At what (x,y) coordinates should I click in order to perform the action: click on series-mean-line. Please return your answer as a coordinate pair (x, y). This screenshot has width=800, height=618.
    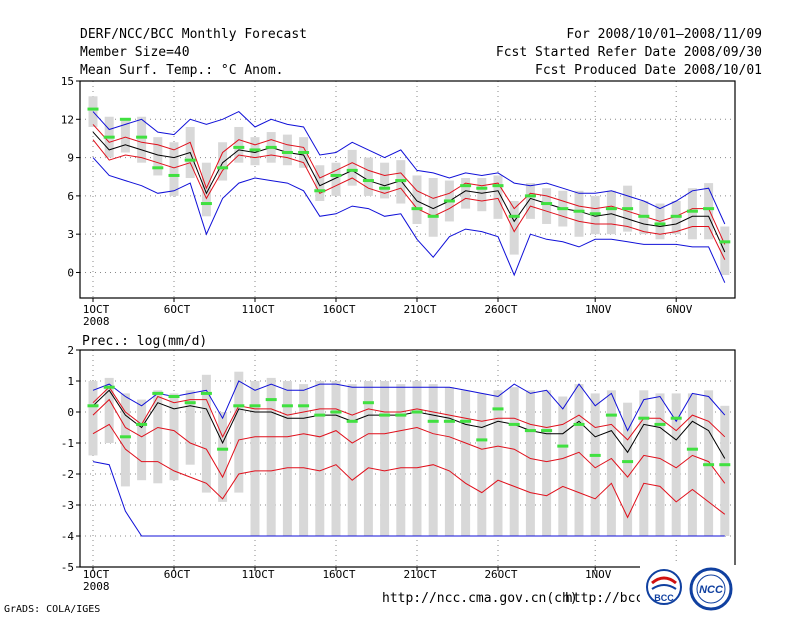
    Looking at the image, I should click on (409, 424).